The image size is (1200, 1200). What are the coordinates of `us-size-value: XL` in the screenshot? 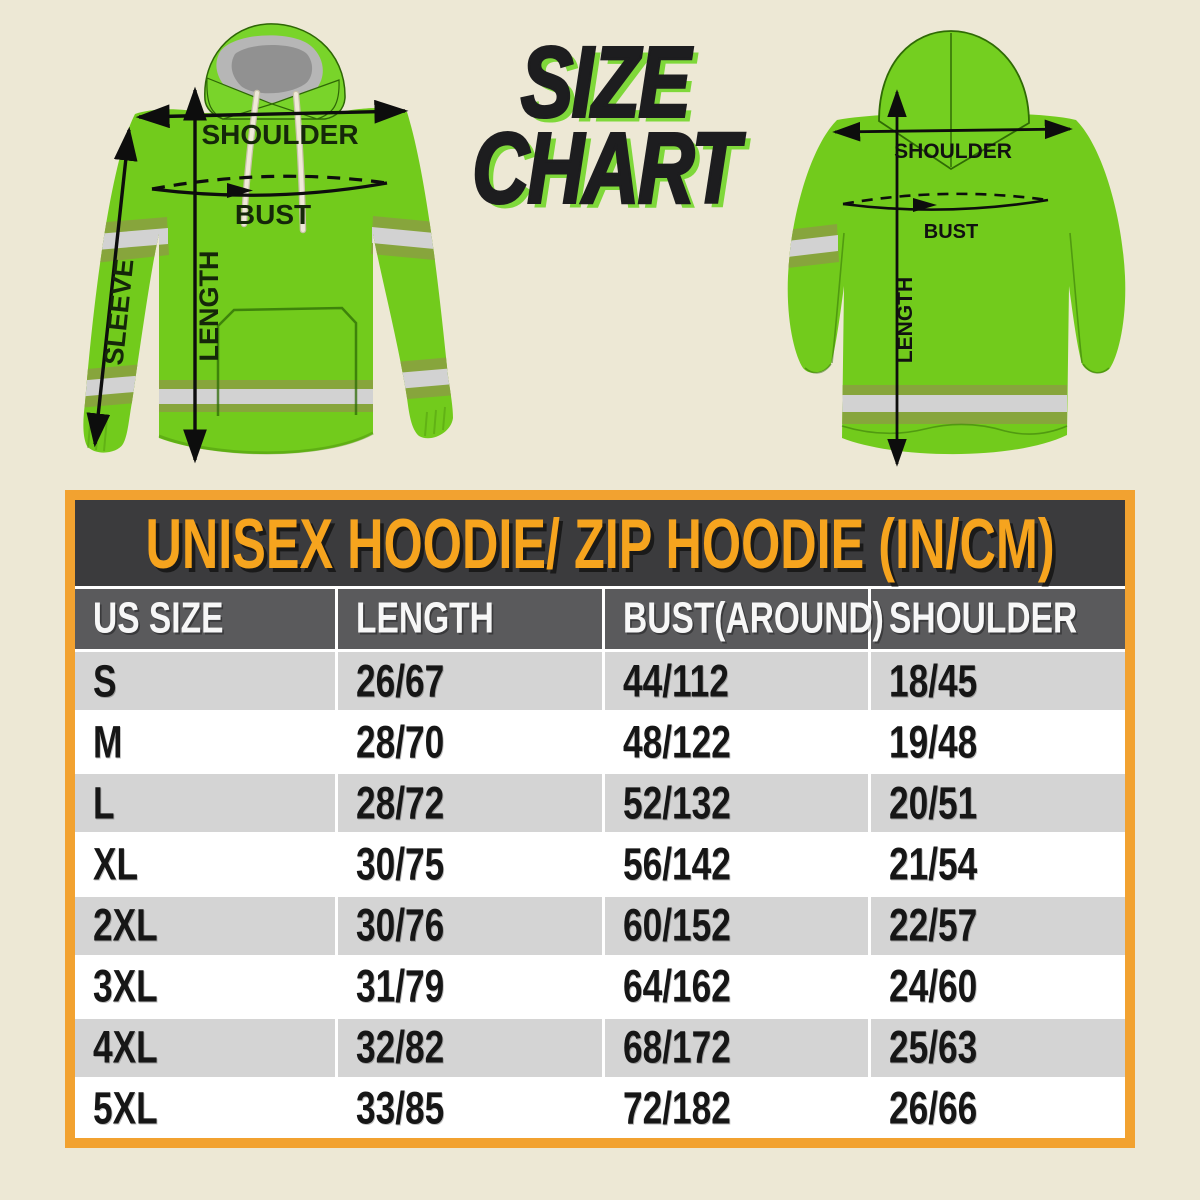 It's located at (116, 864).